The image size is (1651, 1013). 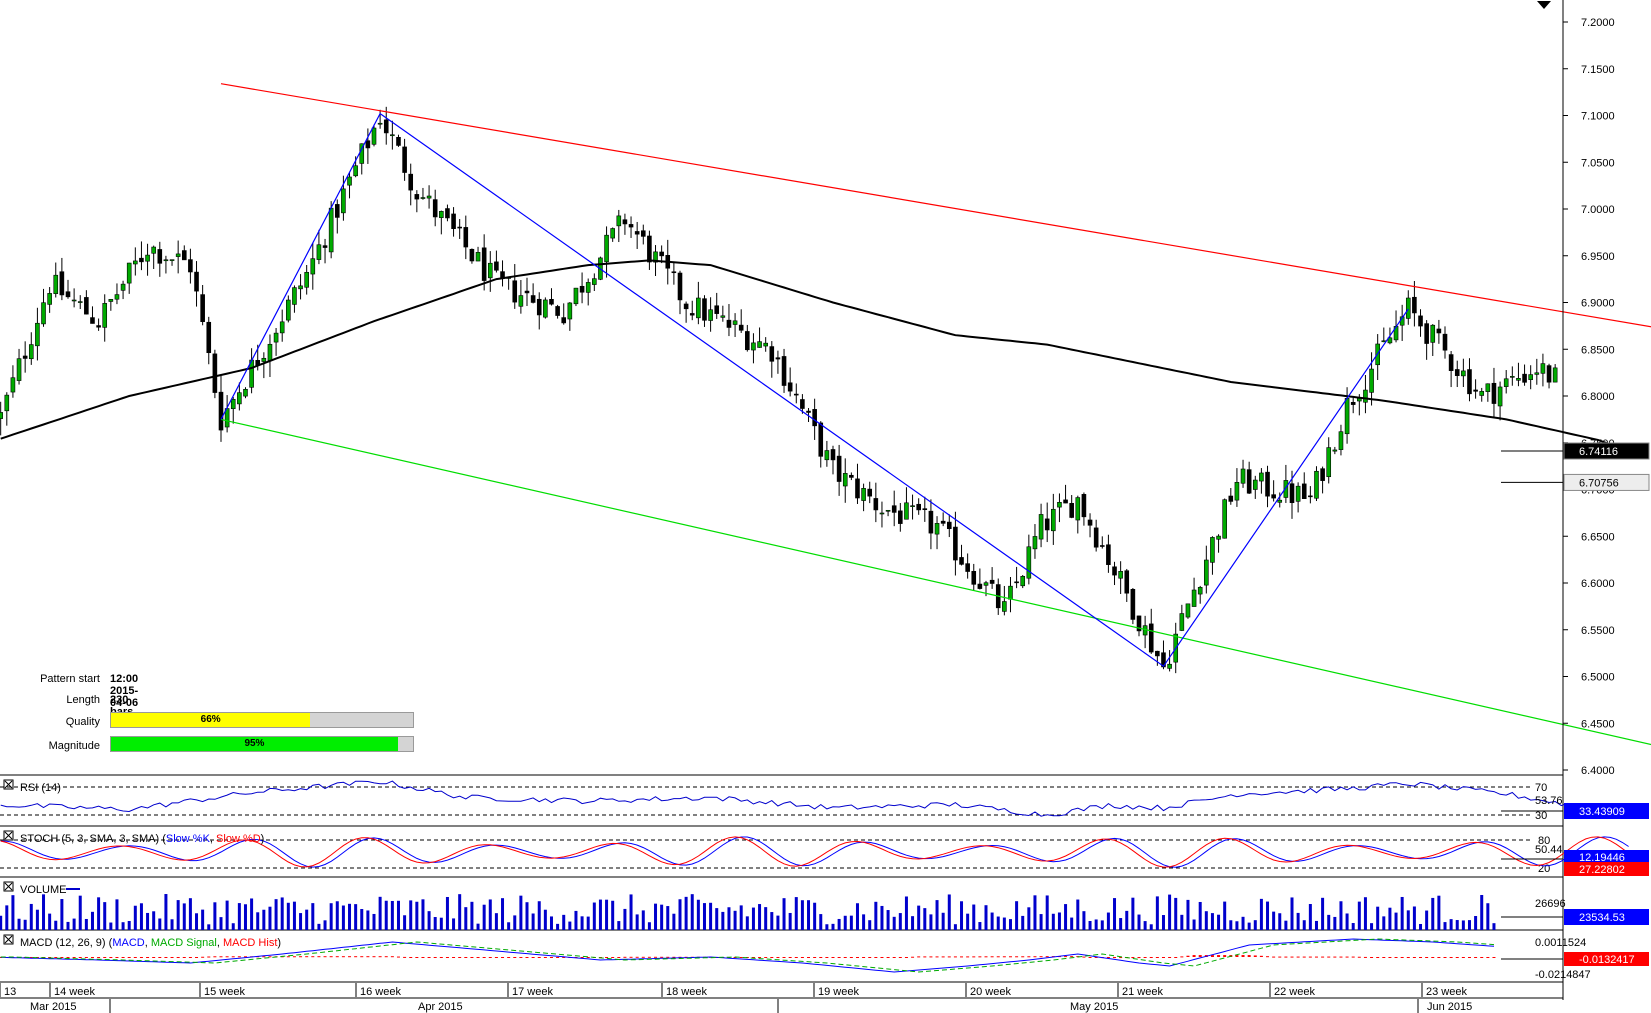 What do you see at coordinates (1602, 858) in the screenshot?
I see `stoch-k-value: 12.19446` at bounding box center [1602, 858].